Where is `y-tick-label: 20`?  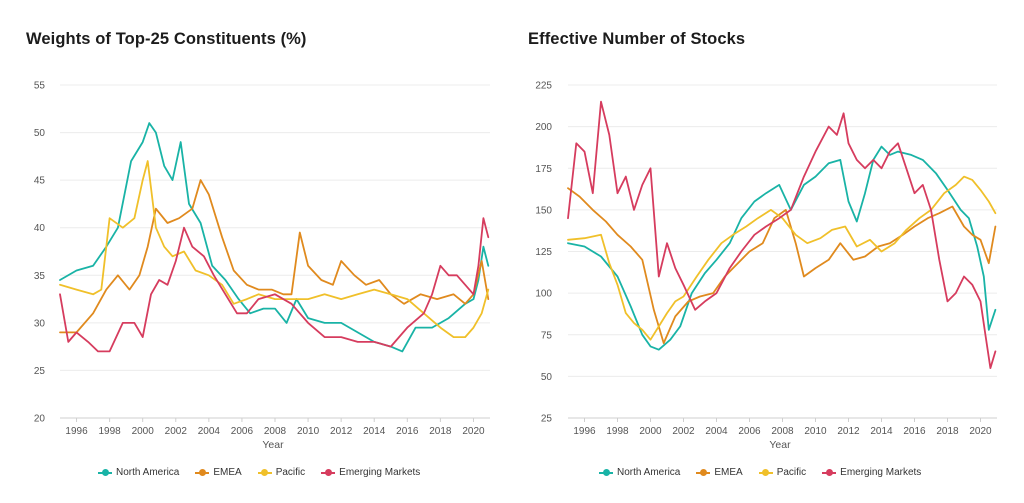 y-tick-label: 20 is located at coordinates (40, 419).